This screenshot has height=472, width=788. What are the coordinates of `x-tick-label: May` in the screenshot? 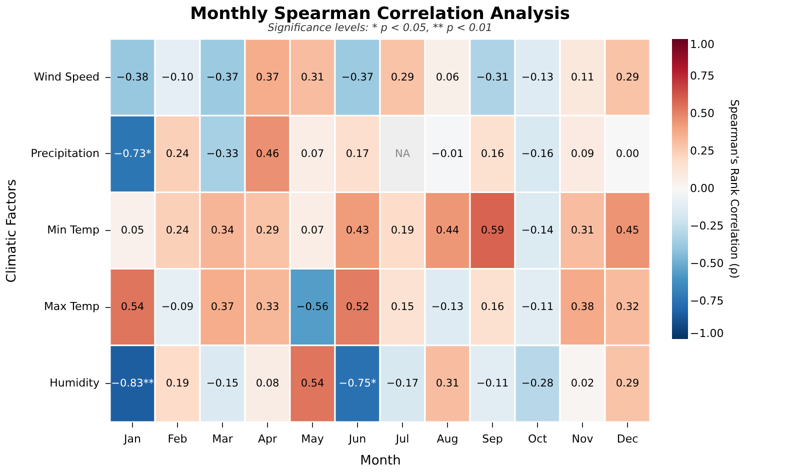 It's located at (312, 439).